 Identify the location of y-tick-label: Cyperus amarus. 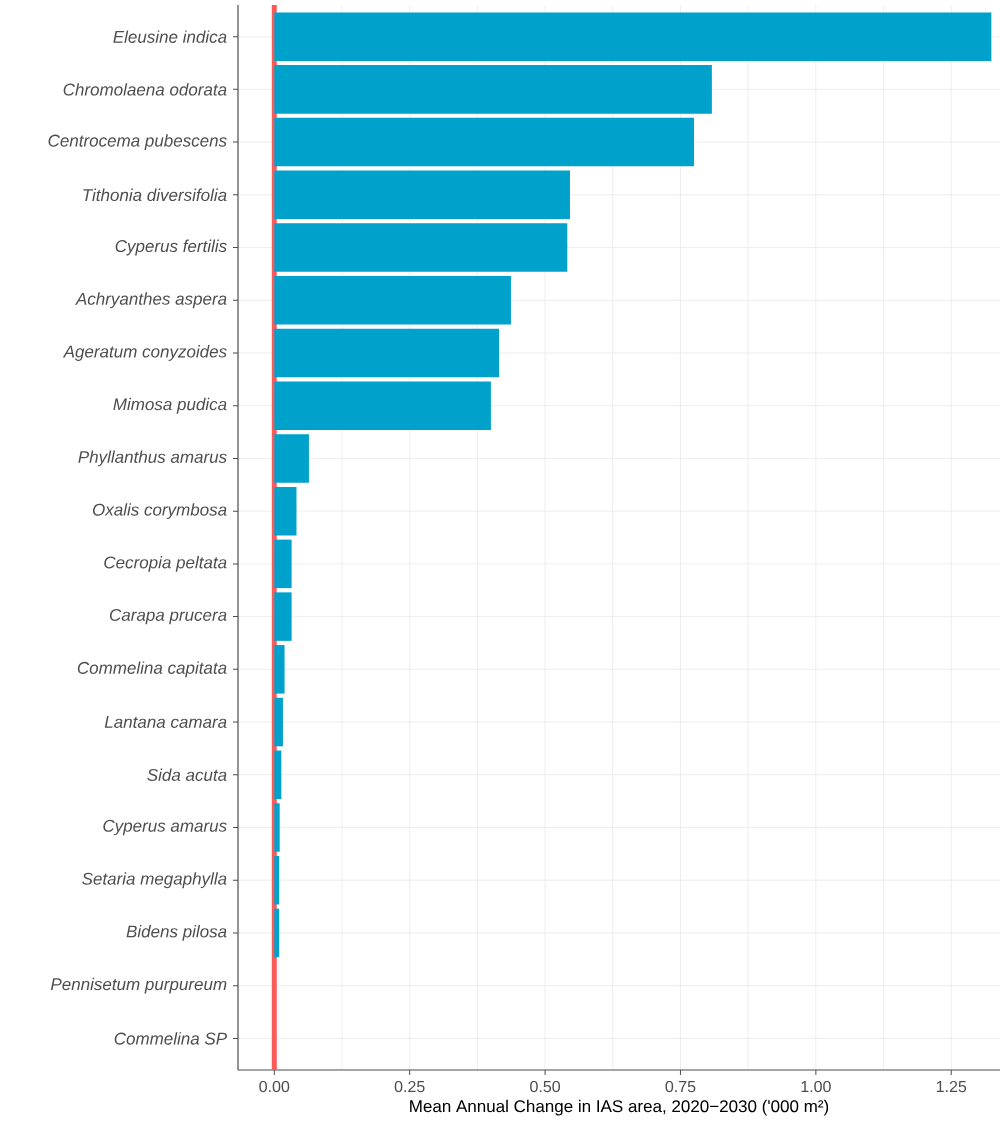
(165, 827).